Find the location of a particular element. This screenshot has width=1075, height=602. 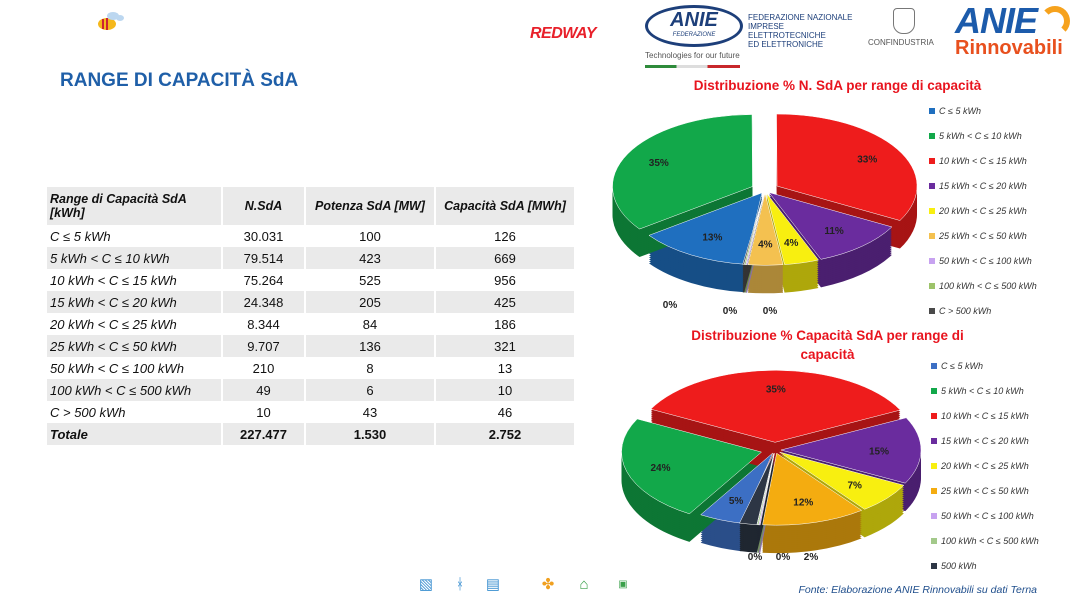

confindustria-logo: CONFINDUSTRIA is located at coordinates (901, 42).